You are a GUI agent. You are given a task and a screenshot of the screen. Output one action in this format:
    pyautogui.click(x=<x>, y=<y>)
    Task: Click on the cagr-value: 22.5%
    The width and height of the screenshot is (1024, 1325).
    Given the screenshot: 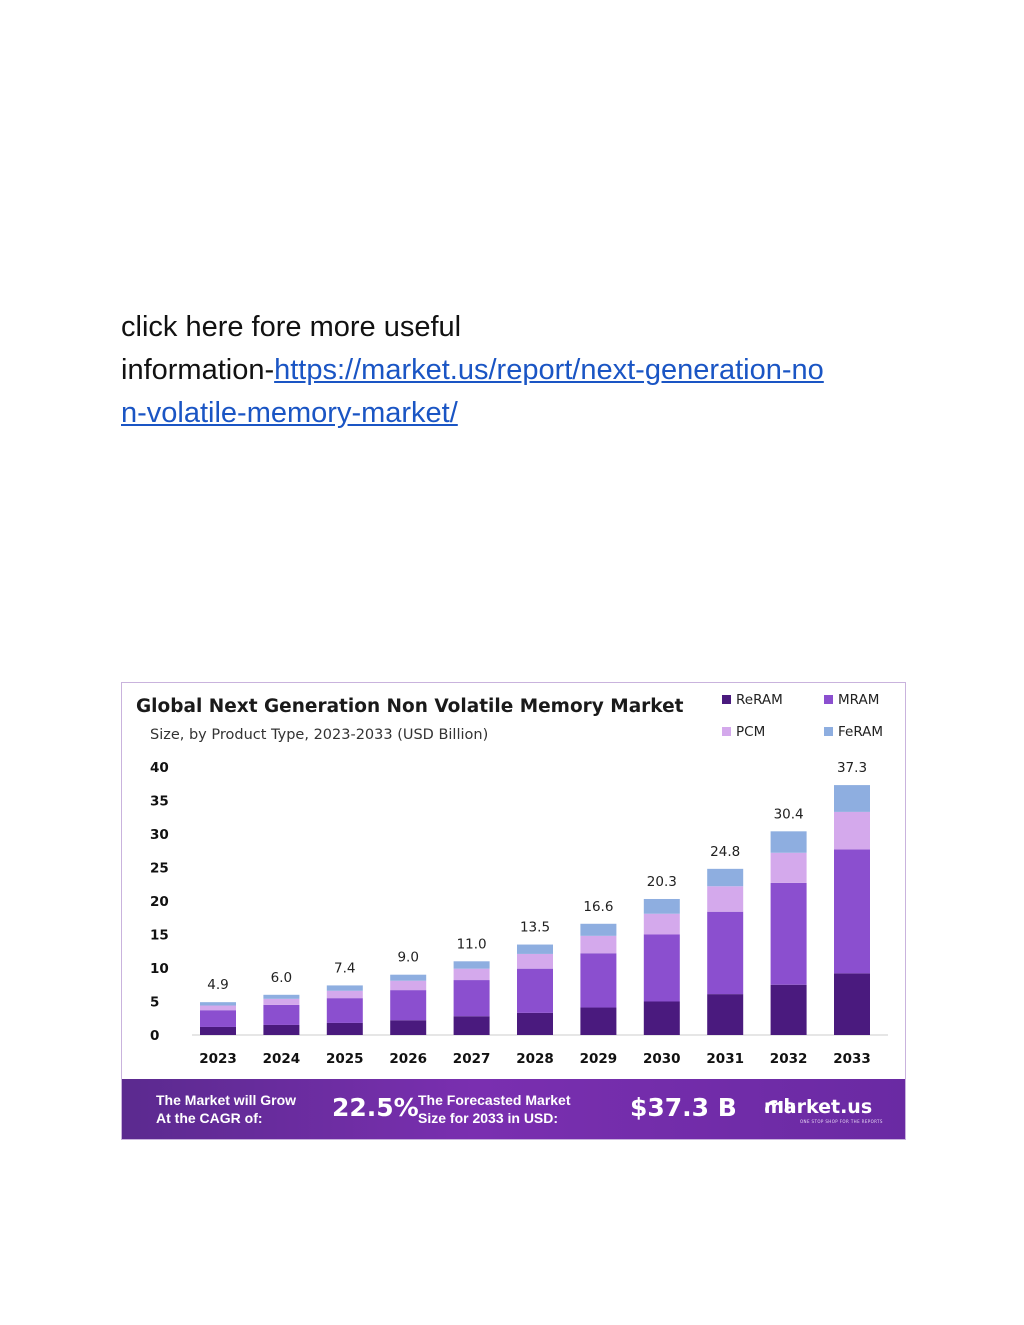 What is the action you would take?
    pyautogui.click(x=375, y=1107)
    